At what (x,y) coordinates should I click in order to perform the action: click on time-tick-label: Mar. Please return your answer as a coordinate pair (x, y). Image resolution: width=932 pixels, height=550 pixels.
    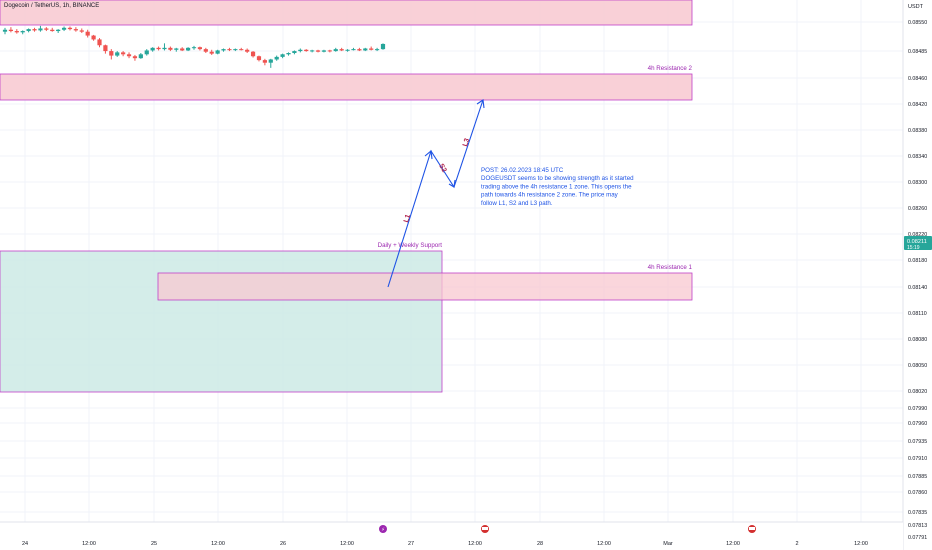
    Looking at the image, I should click on (668, 544).